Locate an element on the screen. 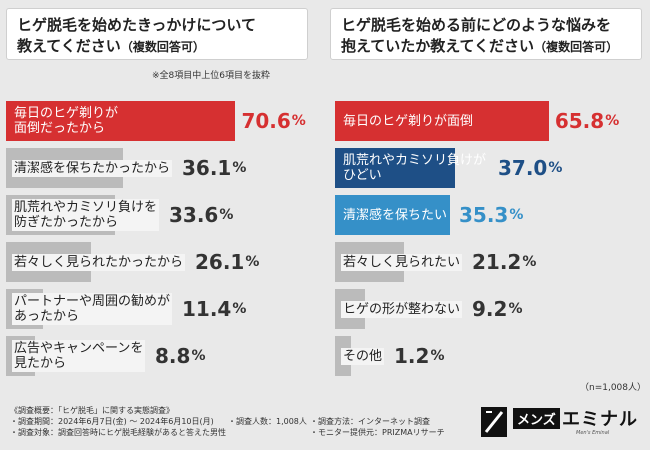 The image size is (650, 450). logo-mens: メンズ is located at coordinates (536, 418).